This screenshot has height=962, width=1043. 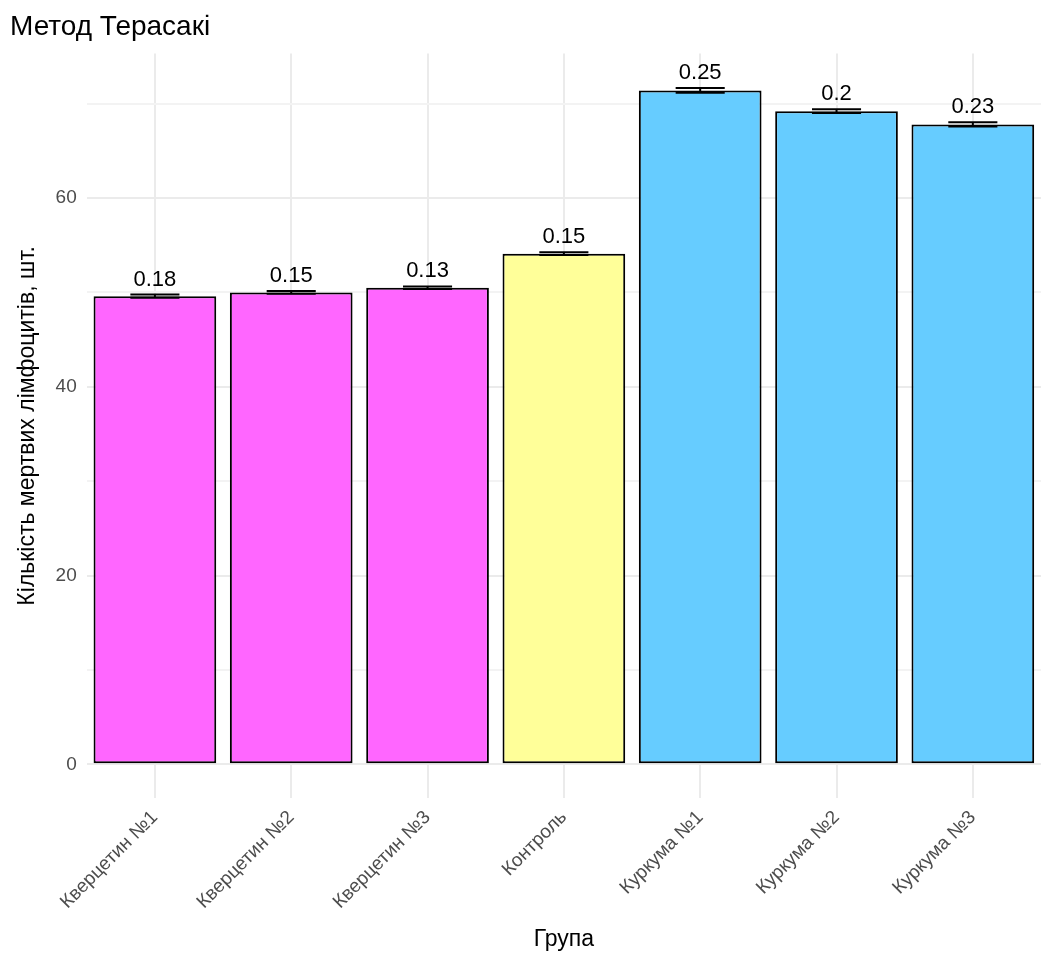 What do you see at coordinates (155, 278) in the screenshot?
I see `annotation: 0.18` at bounding box center [155, 278].